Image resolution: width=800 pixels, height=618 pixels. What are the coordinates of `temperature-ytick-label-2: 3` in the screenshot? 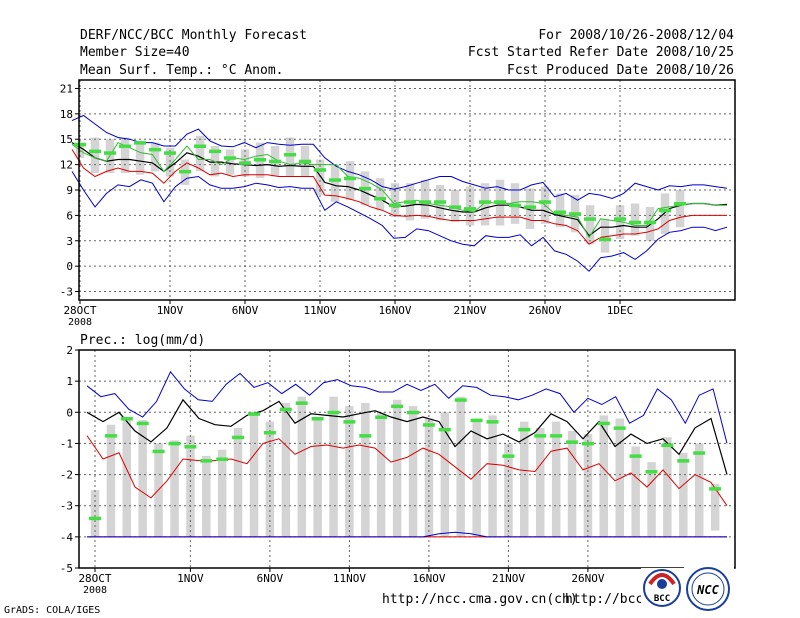 It's located at (69, 241).